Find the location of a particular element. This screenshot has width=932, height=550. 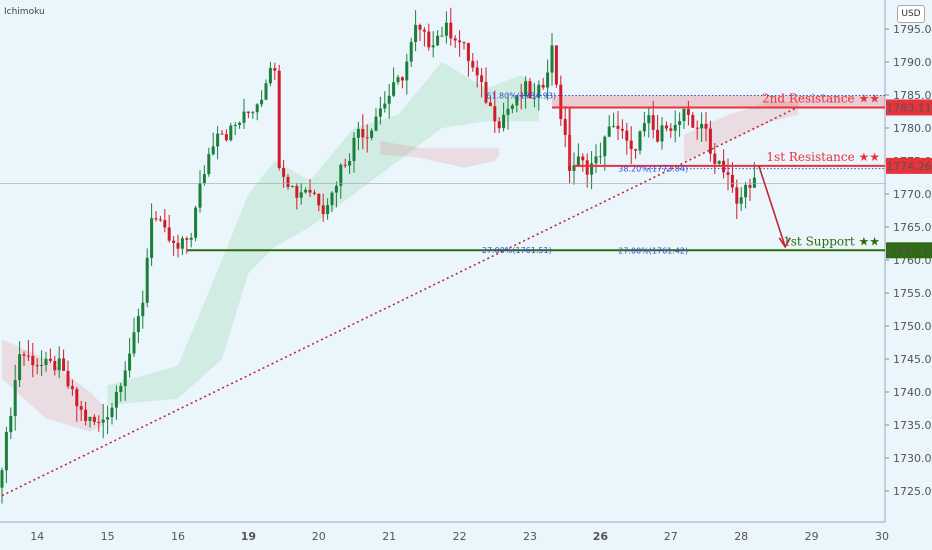

y-tick-label: 1725.00 is located at coordinates (912, 491).